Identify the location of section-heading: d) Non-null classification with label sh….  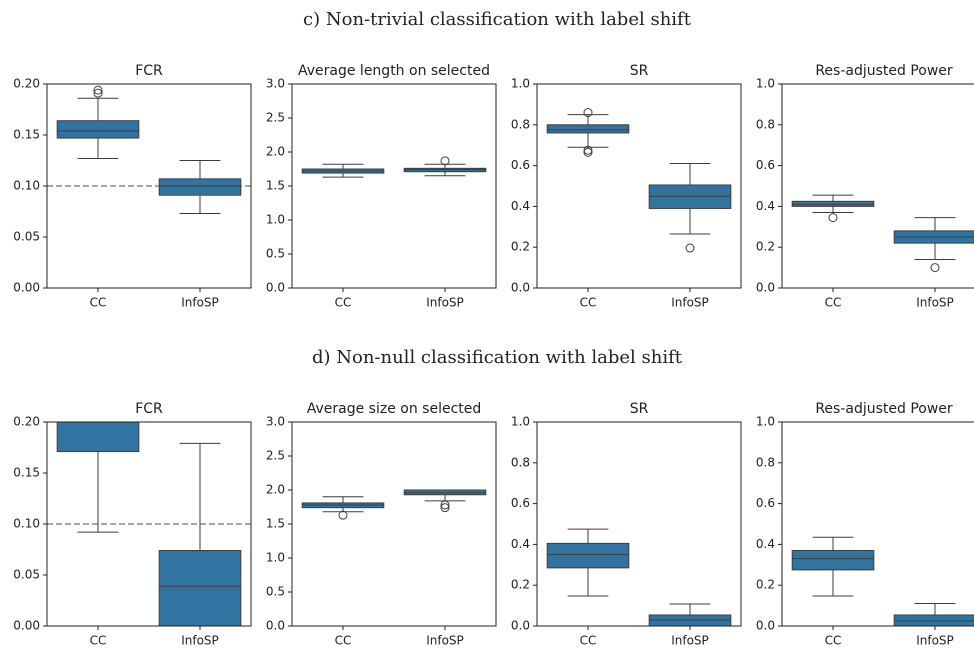
(497, 357).